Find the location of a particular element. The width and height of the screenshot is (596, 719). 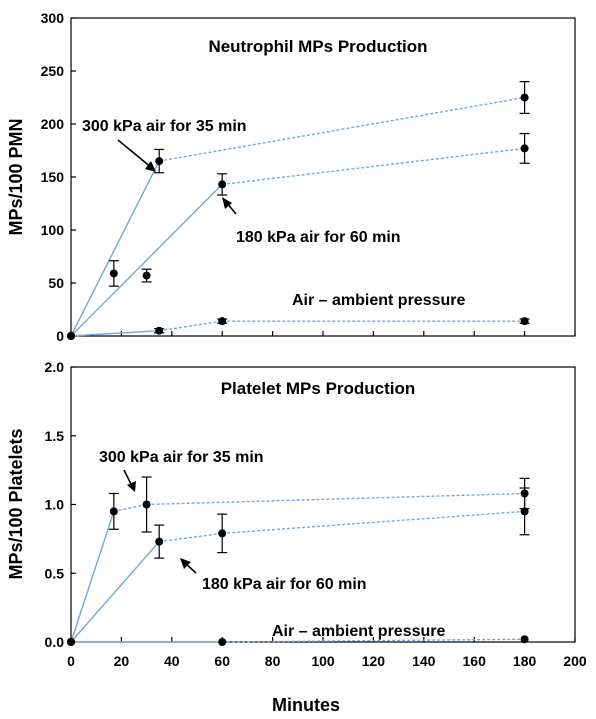

y-axis-title: MPs/100 Platelets is located at coordinates (16, 503).